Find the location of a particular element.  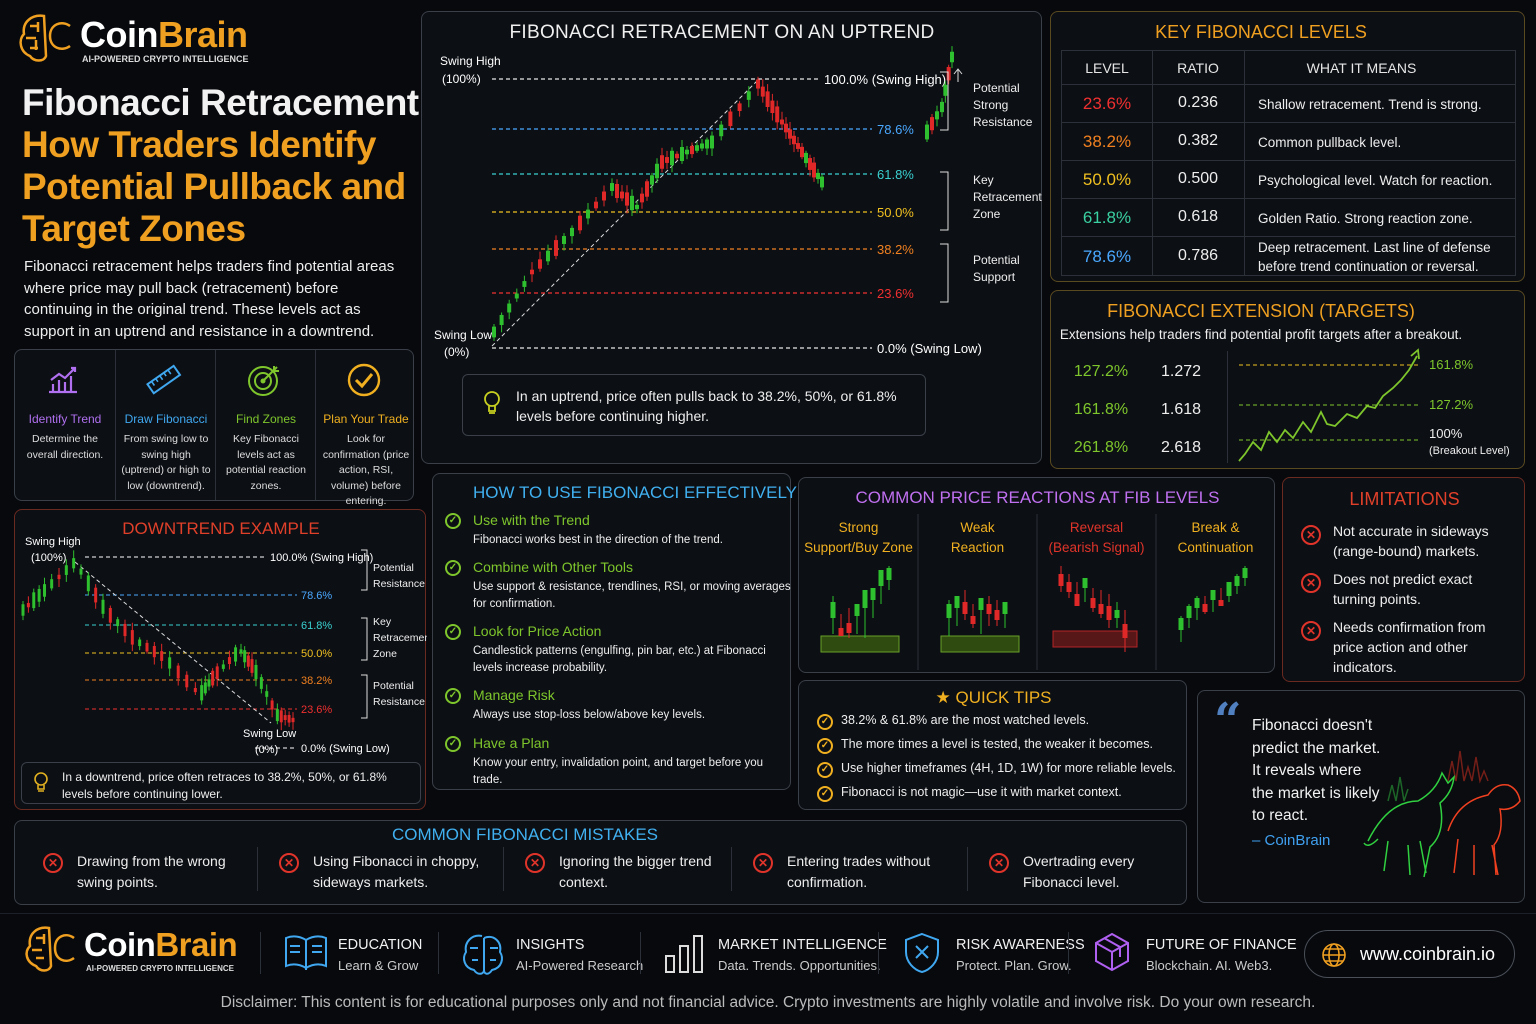

ruler-icon is located at coordinates (164, 379).